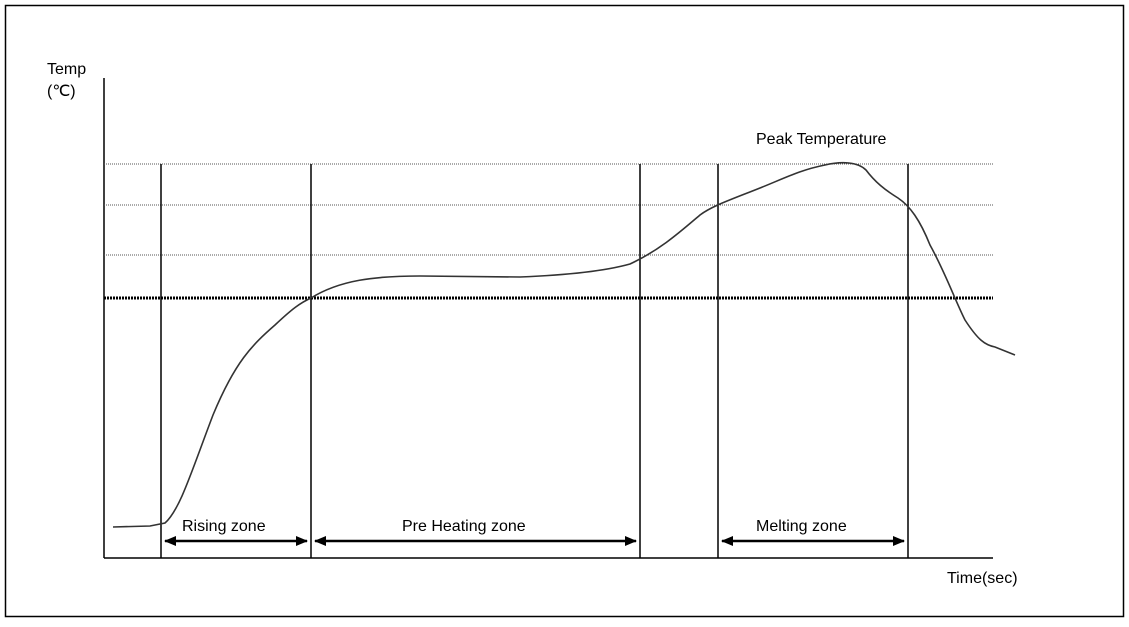 The image size is (1129, 627). What do you see at coordinates (821, 139) in the screenshot?
I see `peak-temperature-label: Peak Temperature` at bounding box center [821, 139].